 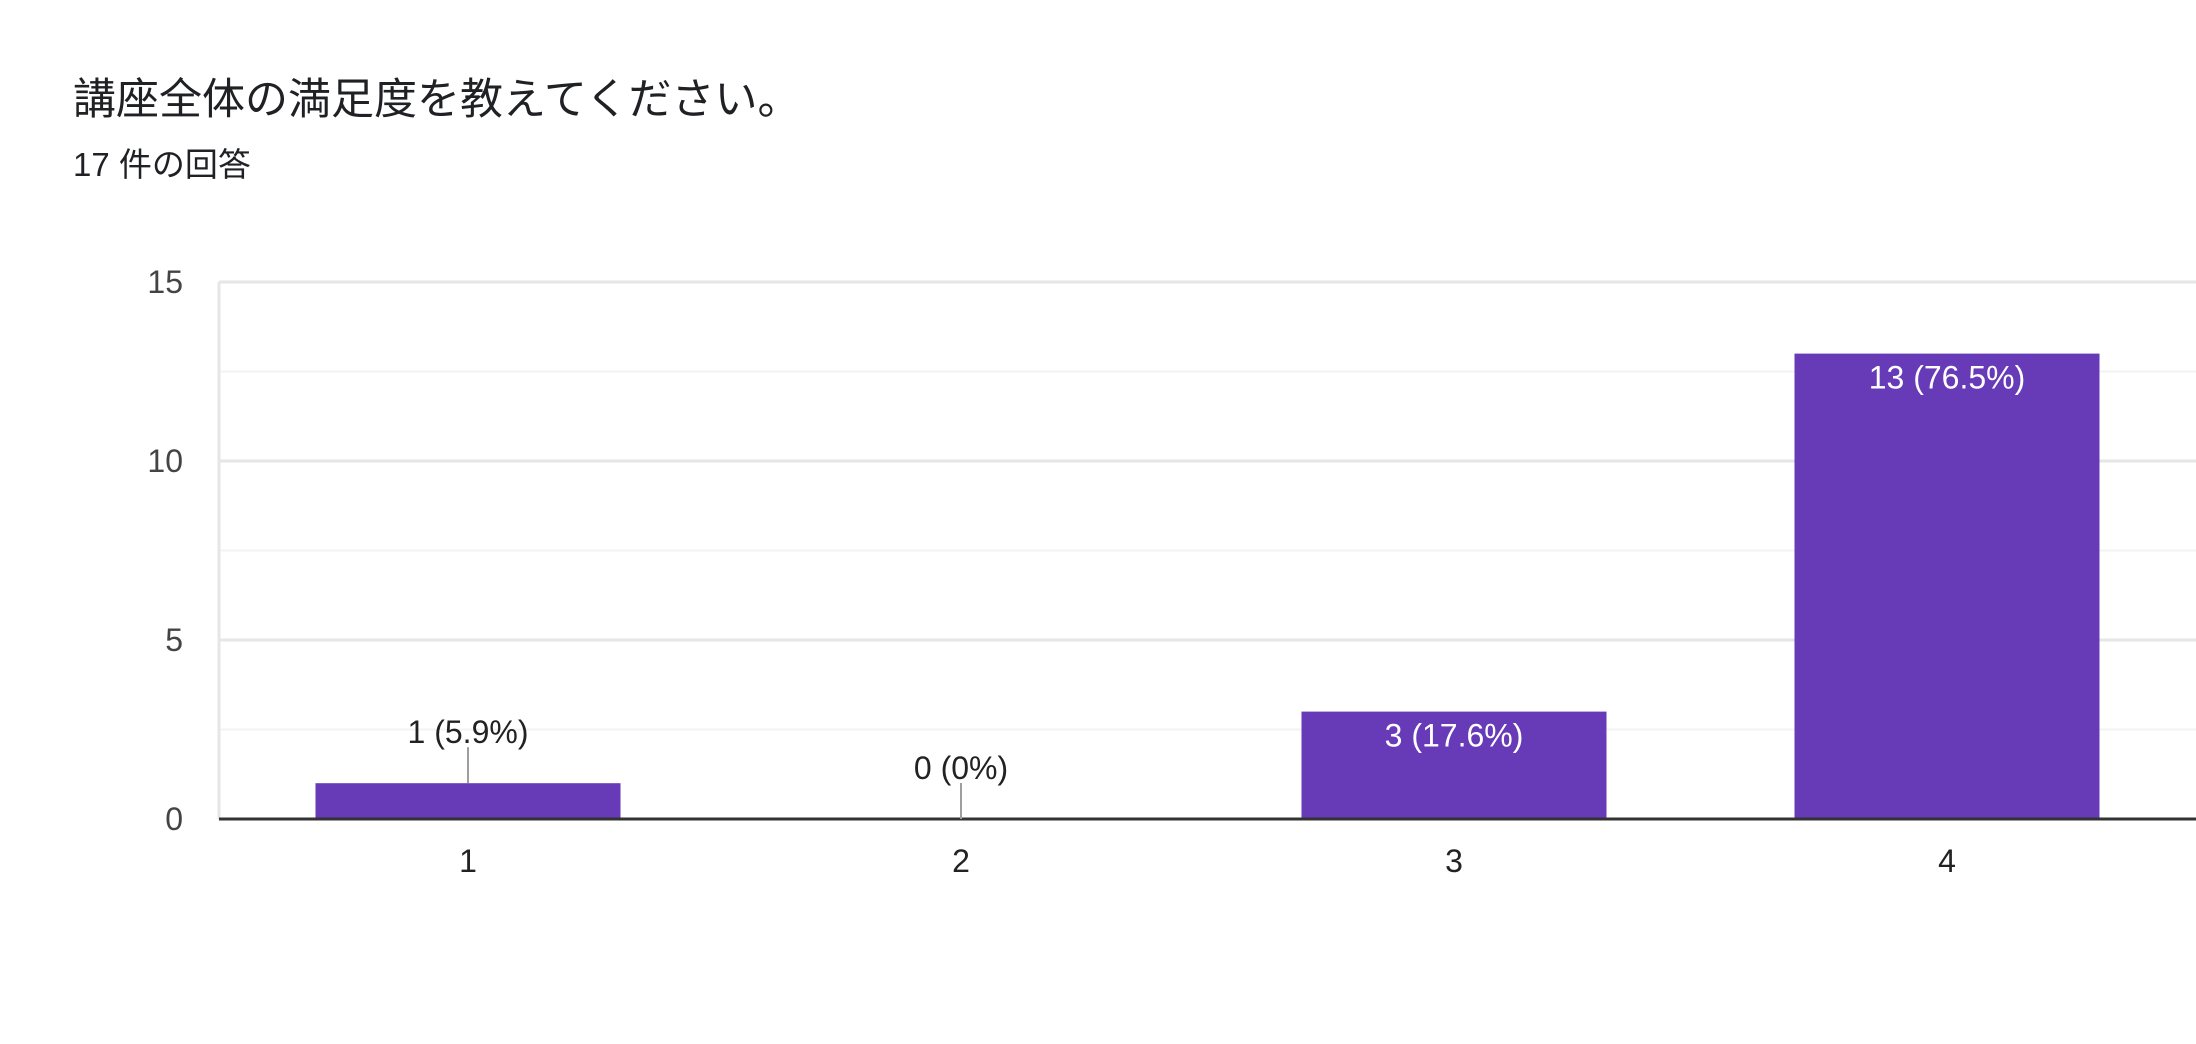 I want to click on x-tick-label: 3, so click(x=1454, y=861).